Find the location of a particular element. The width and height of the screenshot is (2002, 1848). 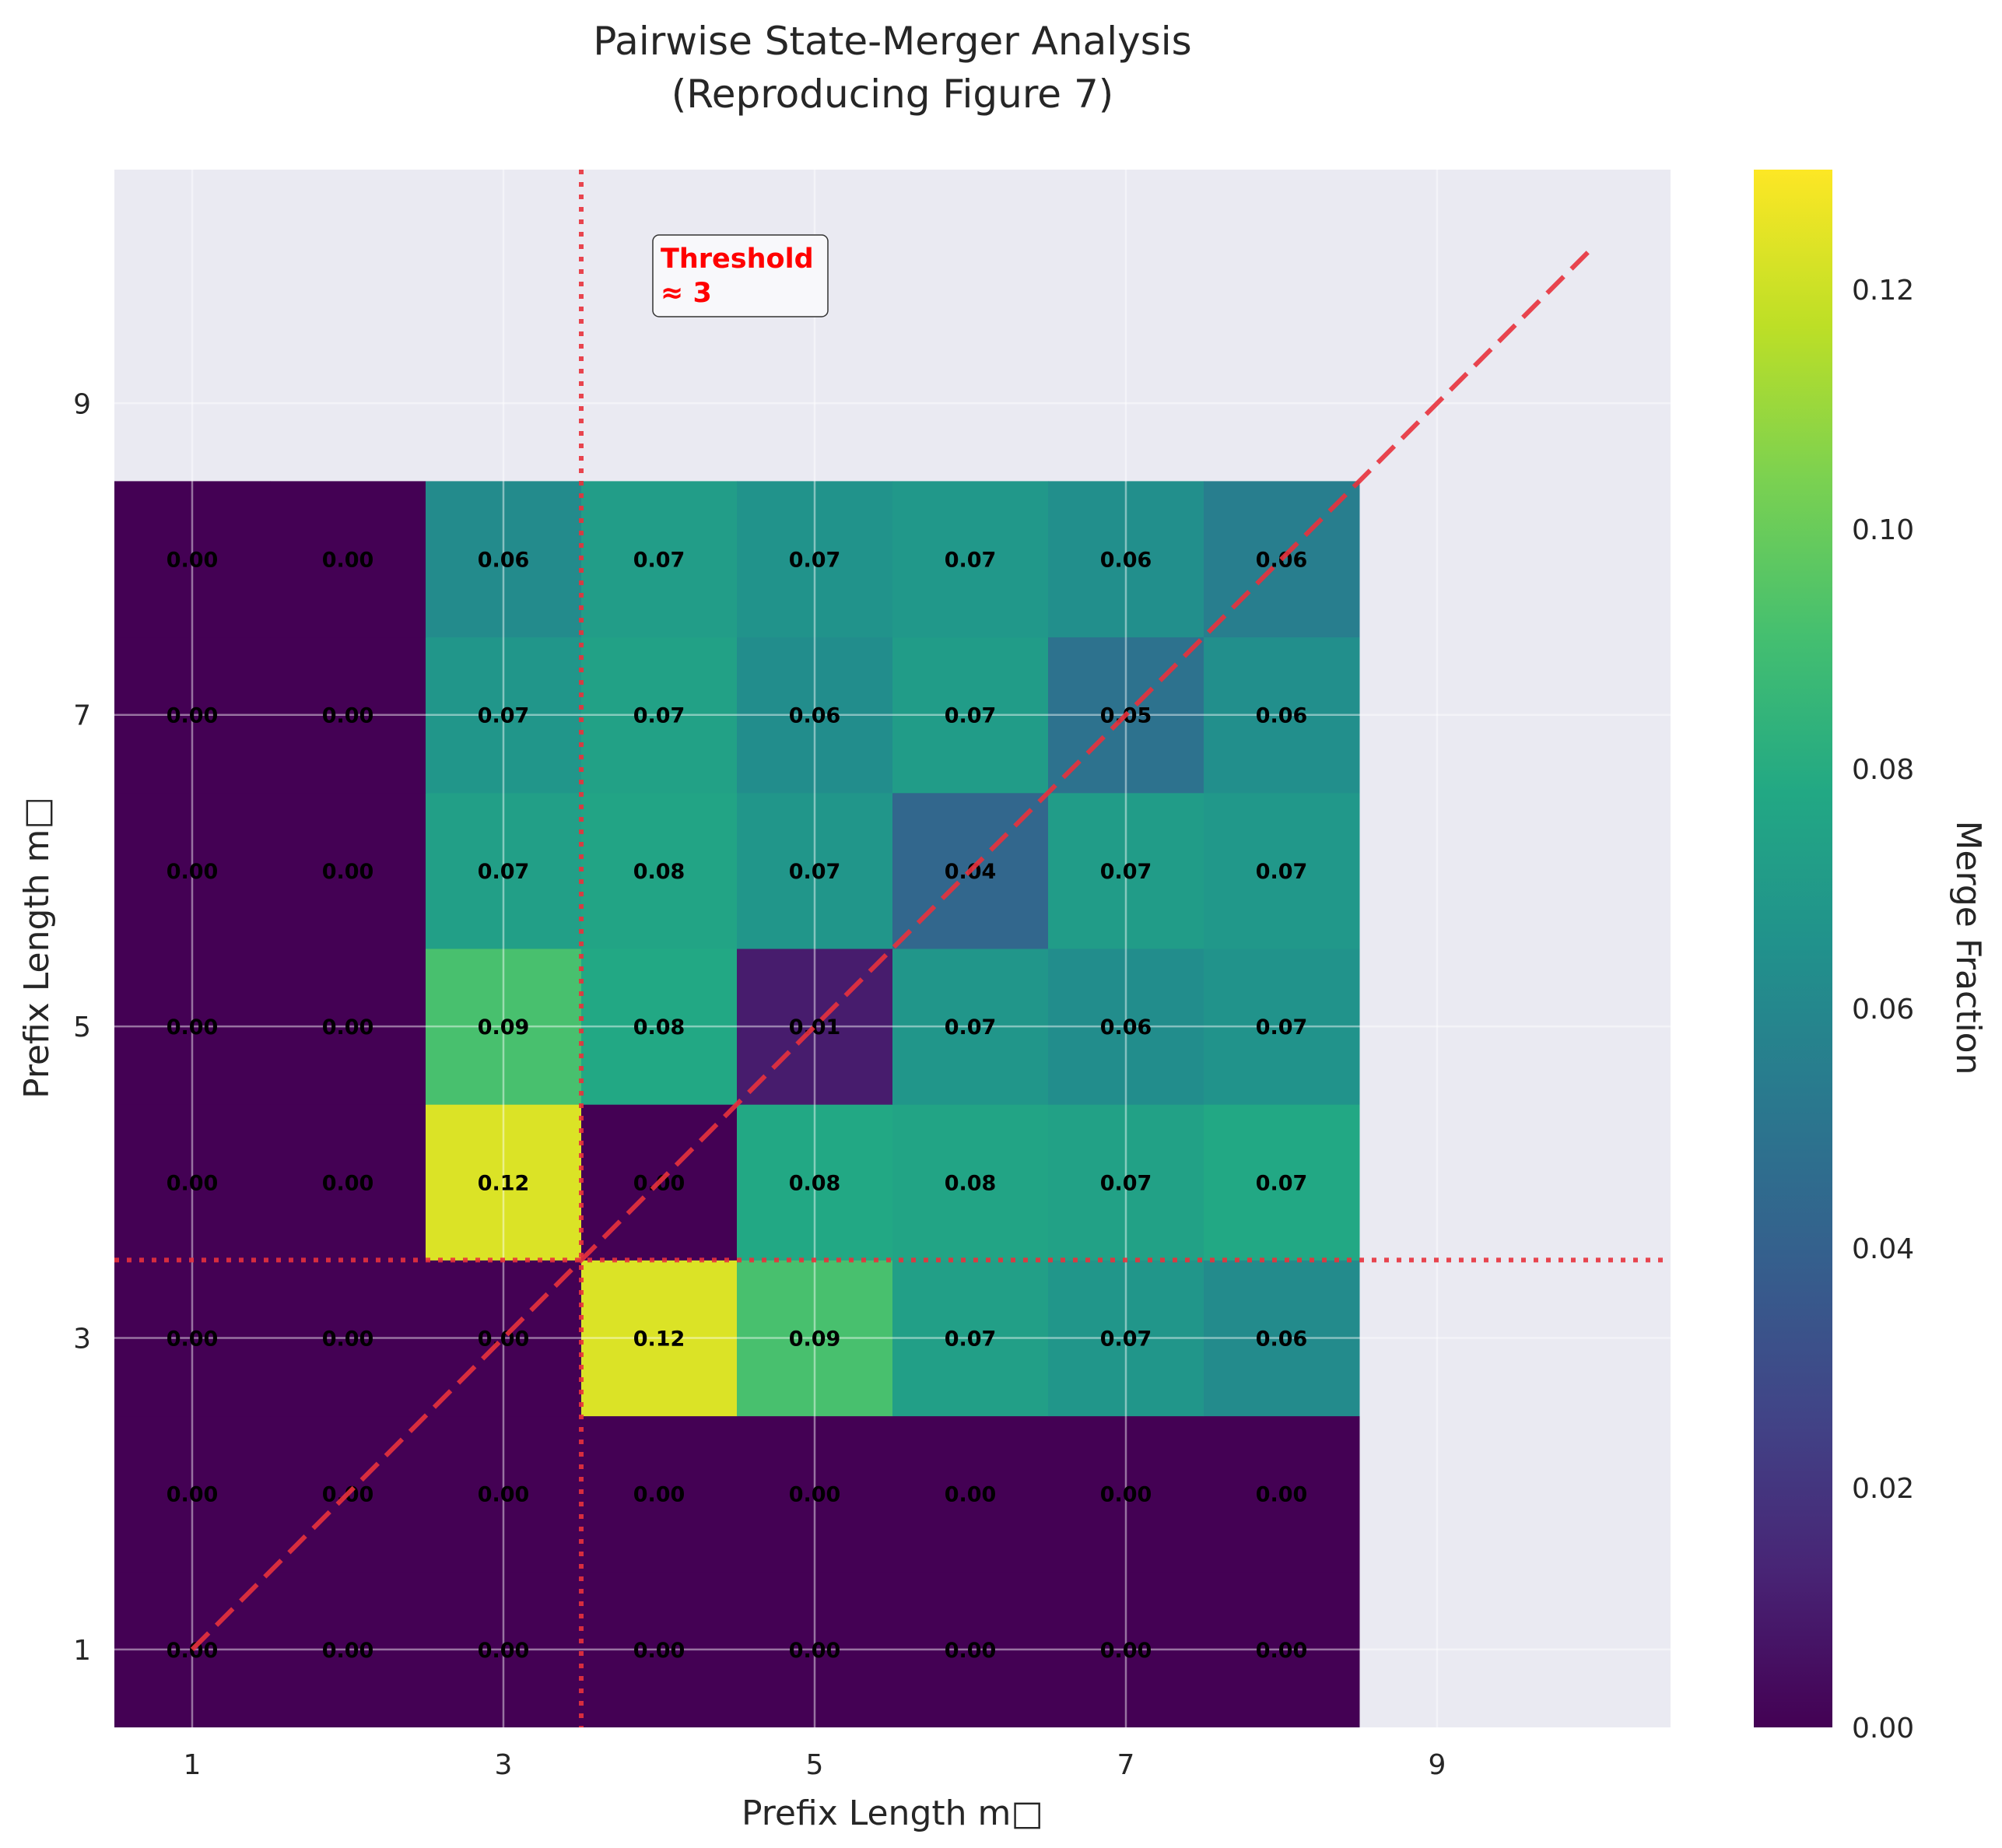

cell-value-label: 0.12 is located at coordinates (504, 1183).